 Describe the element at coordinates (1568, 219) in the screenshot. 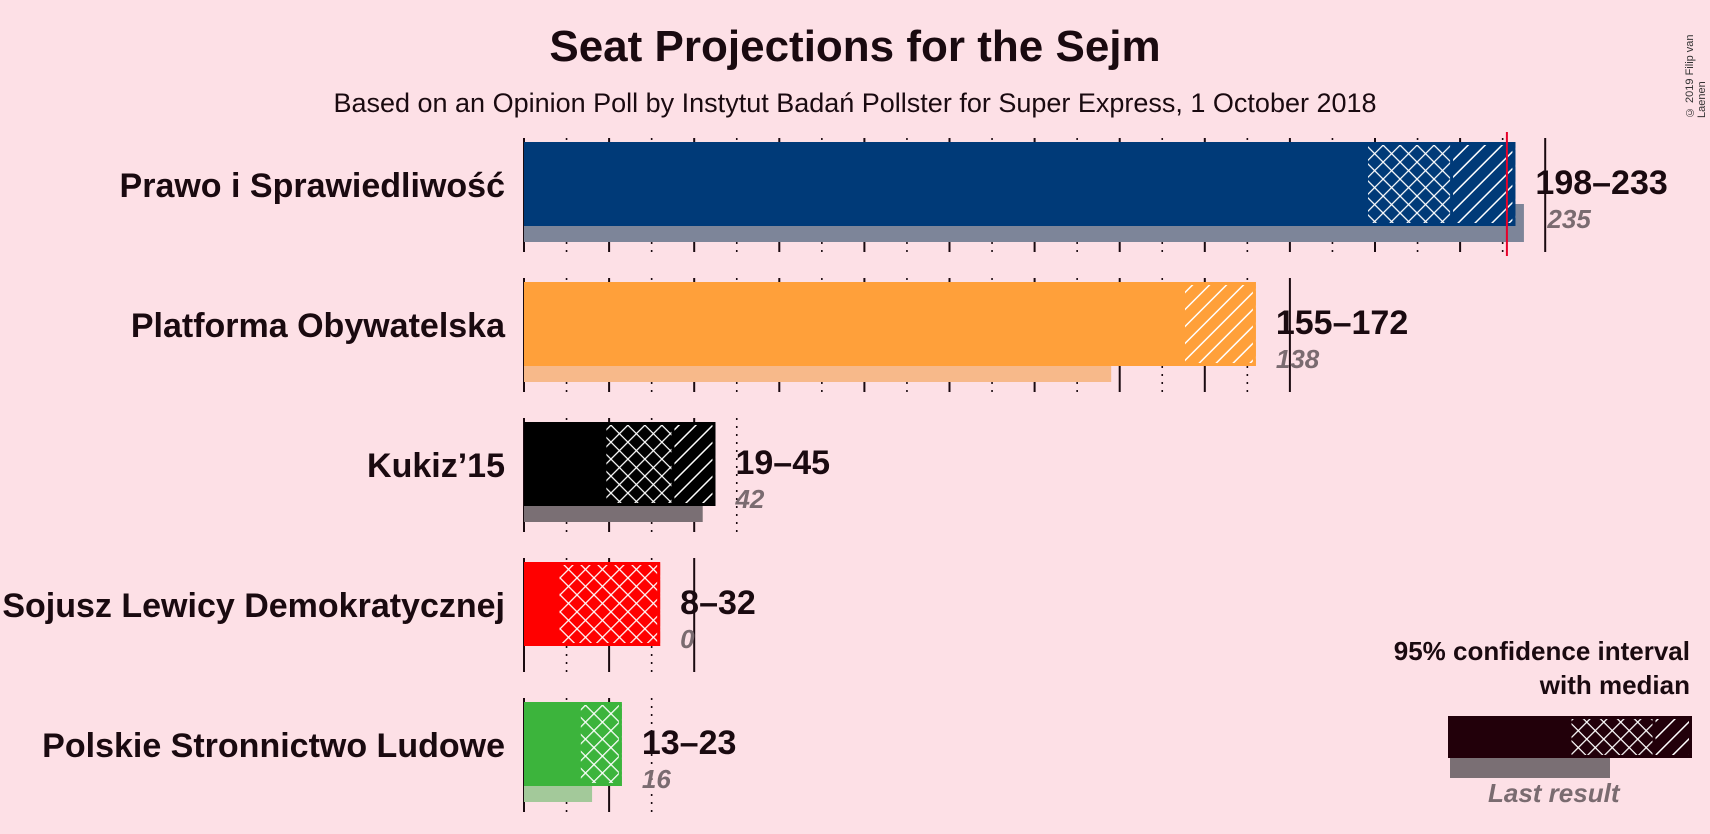

I see `last-result-label: 235` at that location.